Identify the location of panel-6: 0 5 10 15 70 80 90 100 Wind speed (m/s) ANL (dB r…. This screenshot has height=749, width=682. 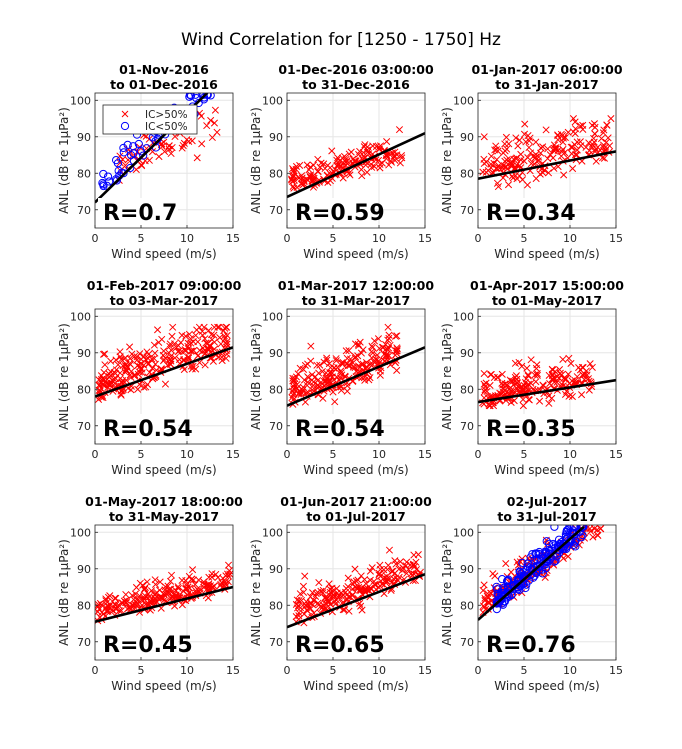
(532, 377).